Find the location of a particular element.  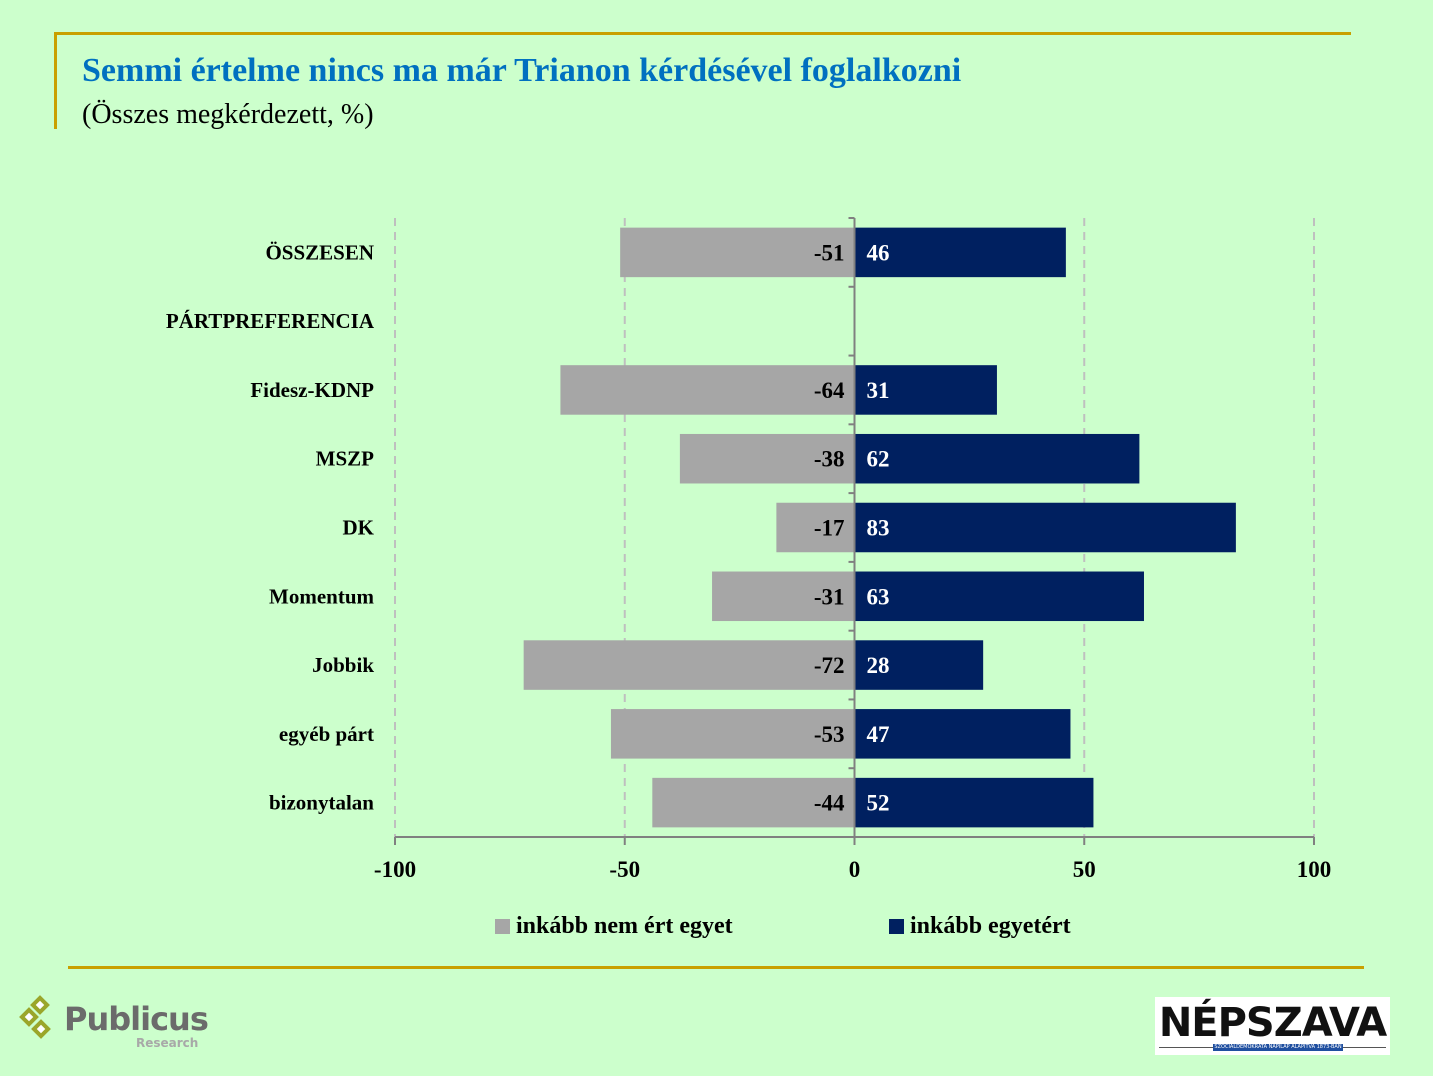

data-label-disagree: -72 is located at coordinates (829, 665).